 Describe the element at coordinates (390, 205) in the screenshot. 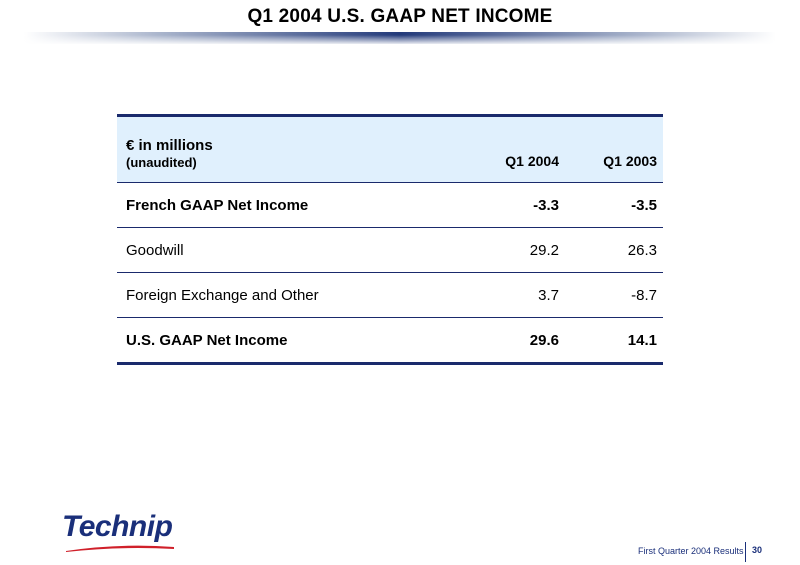

I see `table-row: French GAAP Net Income -3.3 -3.5` at that location.